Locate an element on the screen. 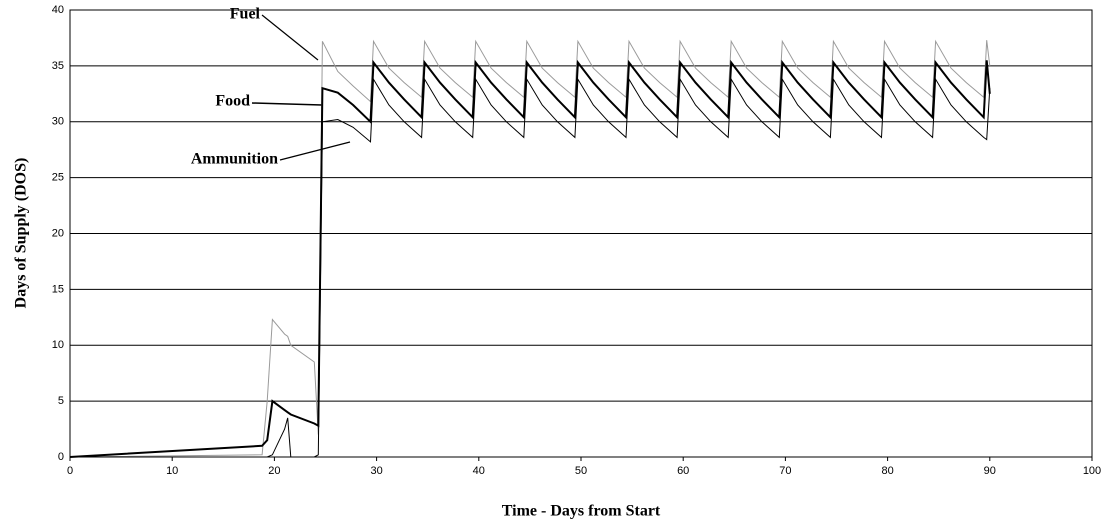 Image resolution: width=1112 pixels, height=525 pixels. x-axis-title: Time - Days from Start is located at coordinates (581, 511).